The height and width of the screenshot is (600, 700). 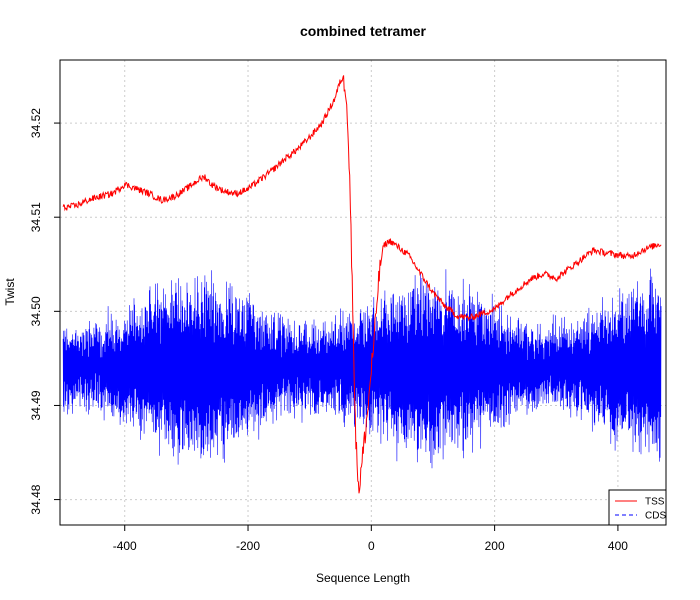 I want to click on legend-label-tss: TSS, so click(x=655, y=502).